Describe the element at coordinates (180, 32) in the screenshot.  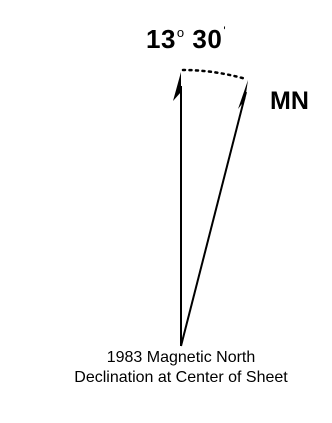
I see `degree-symbol: o` at that location.